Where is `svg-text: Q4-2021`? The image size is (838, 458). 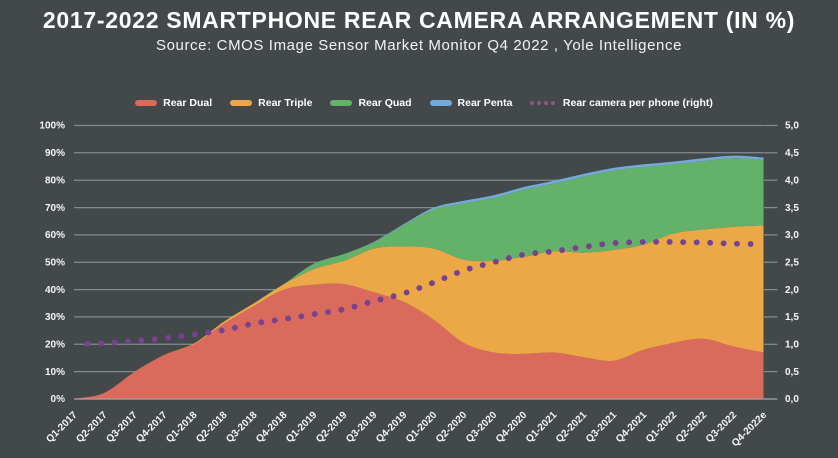 svg-text: Q4-2021 is located at coordinates (632, 428).